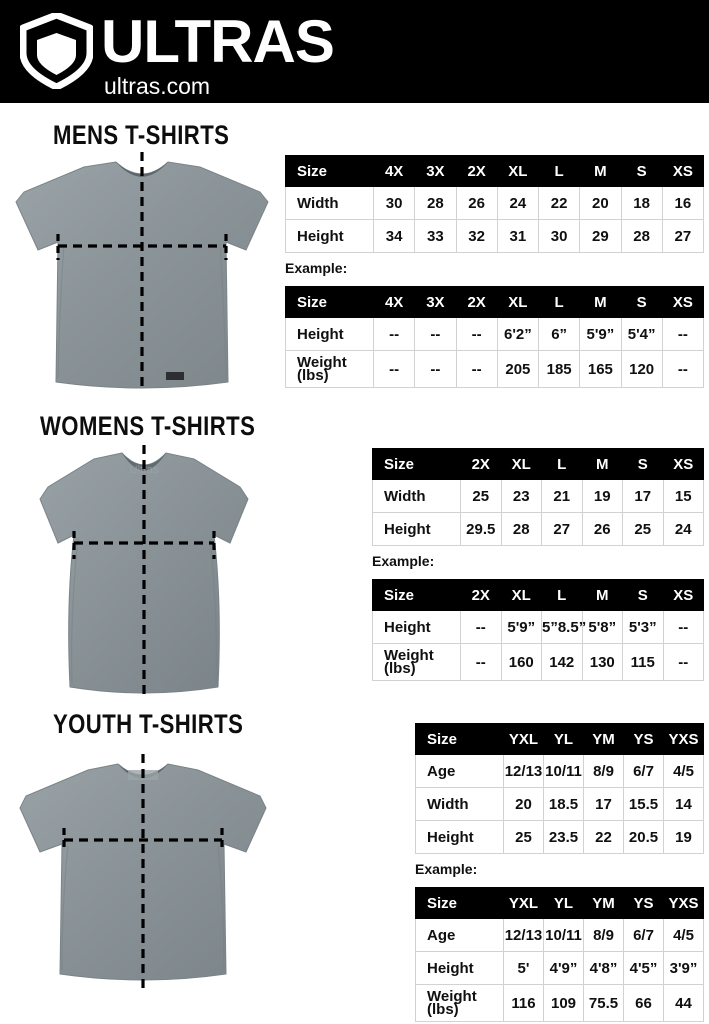 This screenshot has width=709, height=1024. What do you see at coordinates (523, 771) in the screenshot?
I see `cell: 12/13` at bounding box center [523, 771].